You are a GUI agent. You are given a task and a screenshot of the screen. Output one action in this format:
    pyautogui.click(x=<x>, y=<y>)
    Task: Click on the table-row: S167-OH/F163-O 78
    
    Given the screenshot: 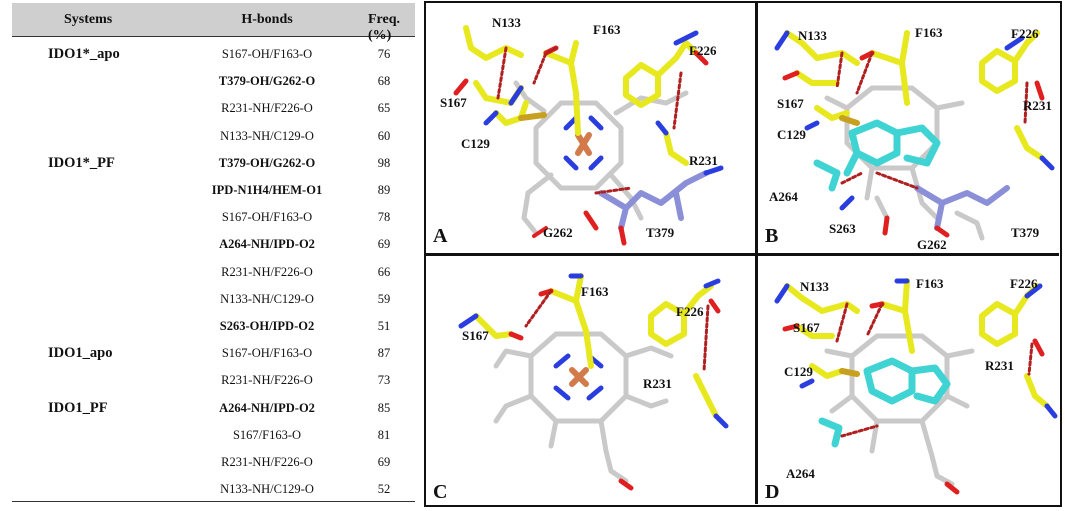 What is the action you would take?
    pyautogui.click(x=213, y=218)
    